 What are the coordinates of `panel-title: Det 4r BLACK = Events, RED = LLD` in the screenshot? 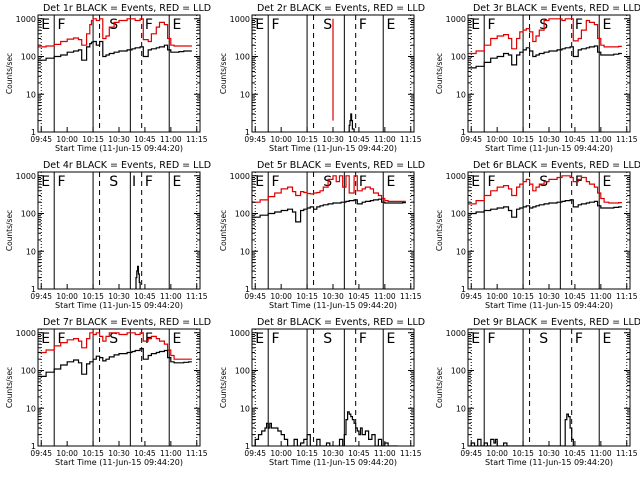 It's located at (127, 165).